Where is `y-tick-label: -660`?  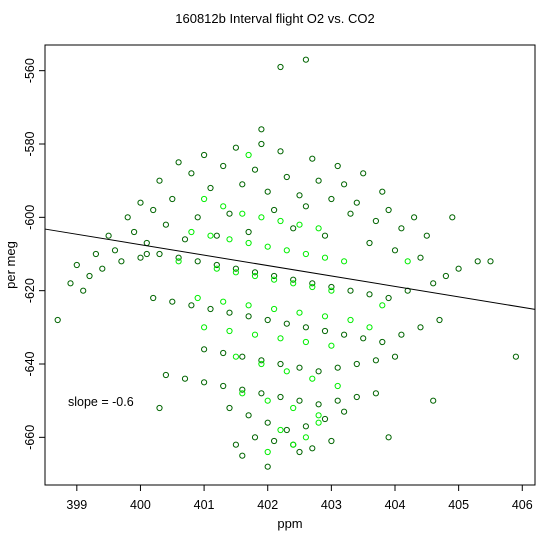 y-tick-label: -660 is located at coordinates (30, 437).